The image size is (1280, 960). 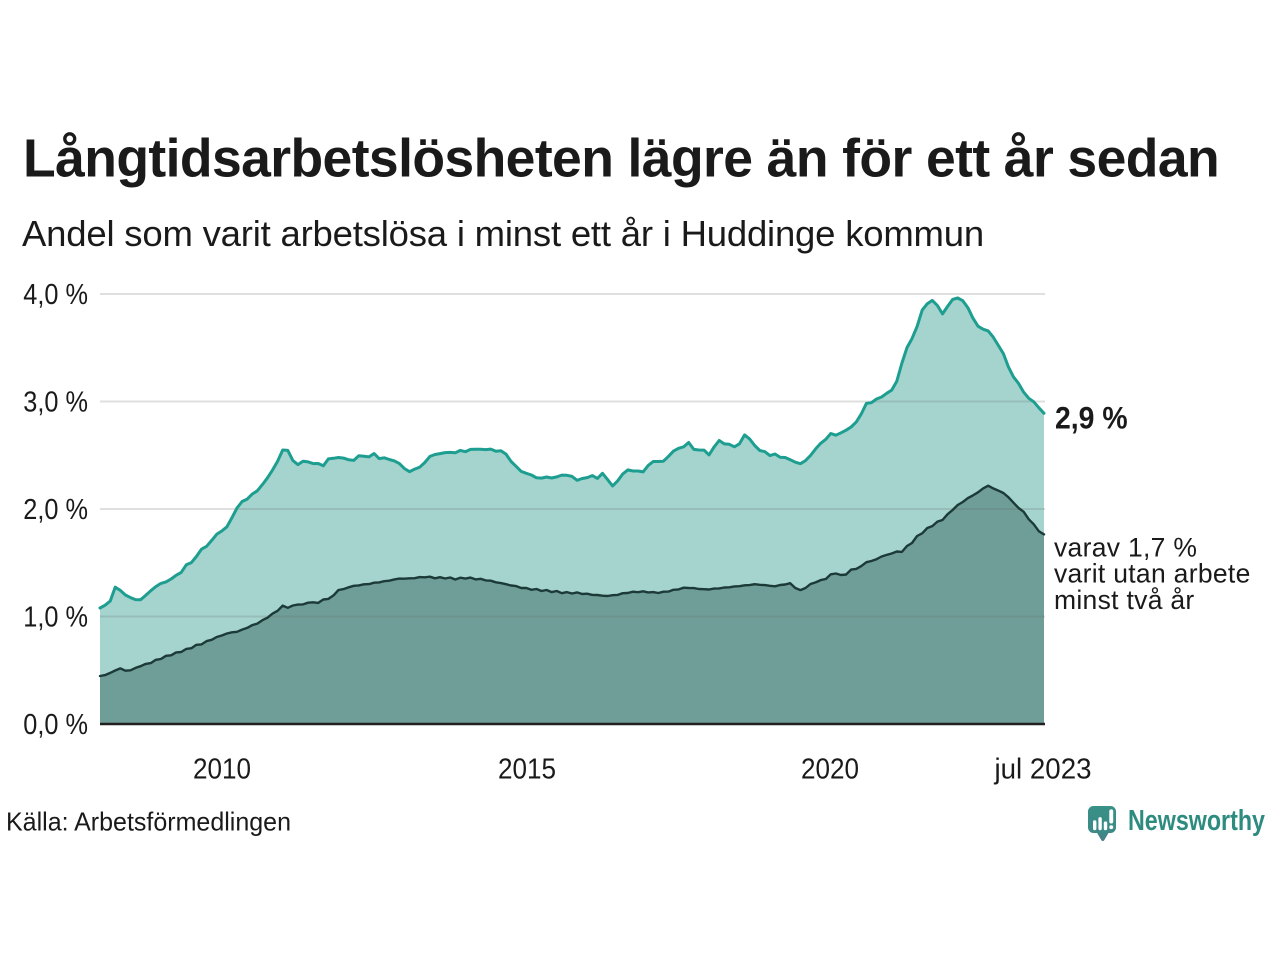 I want to click on svg-text: Källa: Arbetsförmedlingen, so click(x=148, y=822).